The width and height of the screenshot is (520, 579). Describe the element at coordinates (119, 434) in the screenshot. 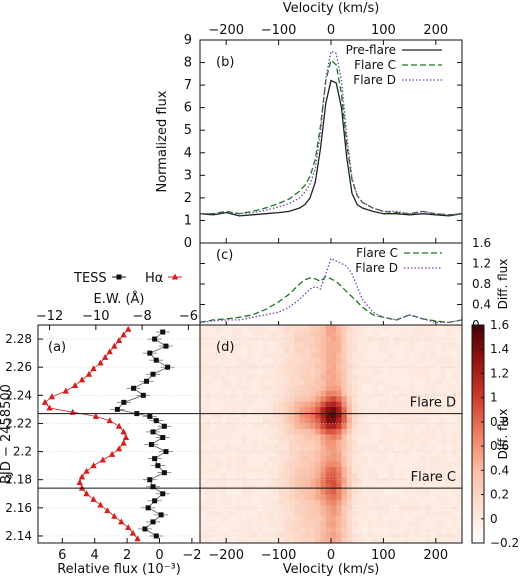

I see `panel-a-frame` at that location.